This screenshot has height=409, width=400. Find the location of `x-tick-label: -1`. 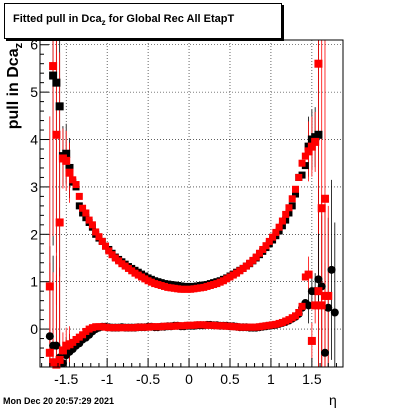

x-tick-label: -1 is located at coordinates (107, 379).